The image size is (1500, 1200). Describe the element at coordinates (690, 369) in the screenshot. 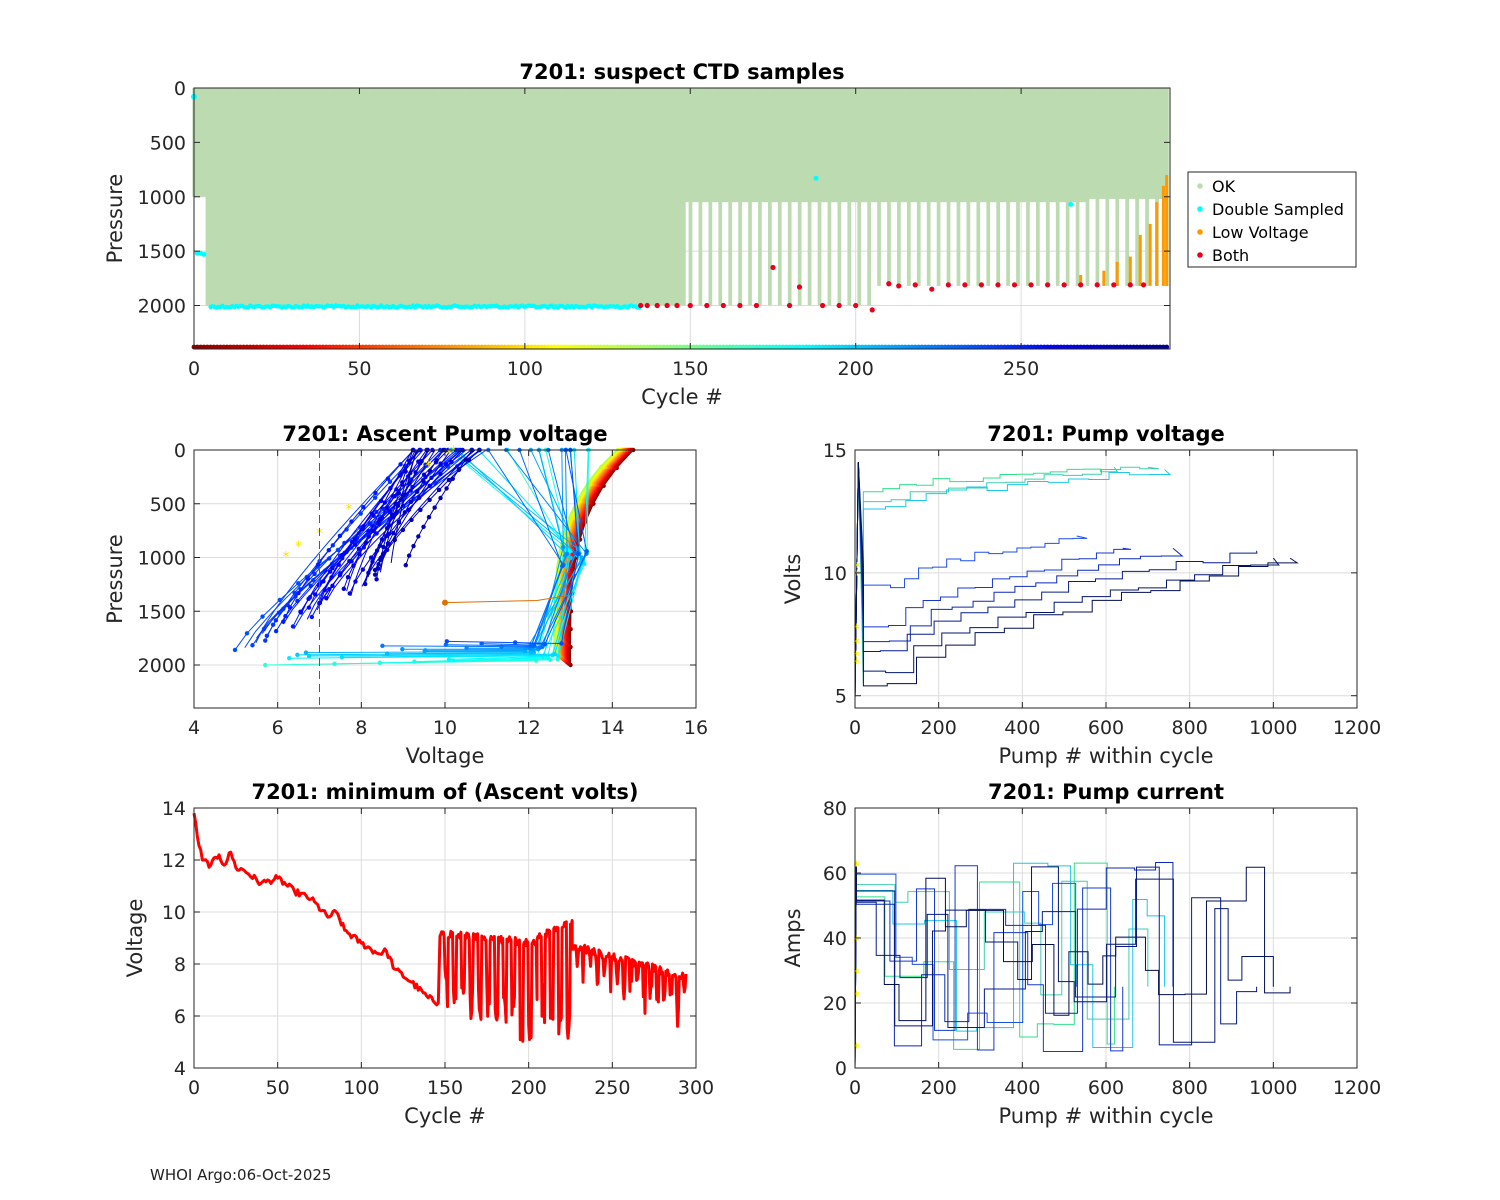

I see `suspect-x-tick-label: 150` at that location.